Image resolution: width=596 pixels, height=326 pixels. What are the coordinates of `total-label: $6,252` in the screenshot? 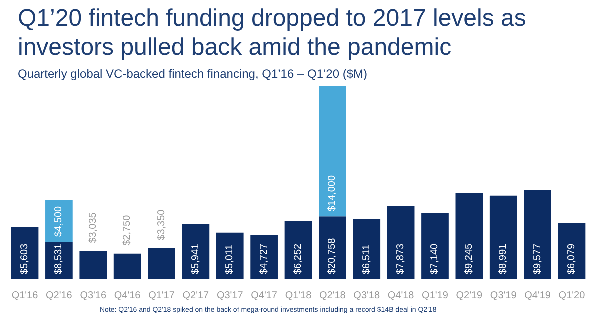 It's located at (298, 258).